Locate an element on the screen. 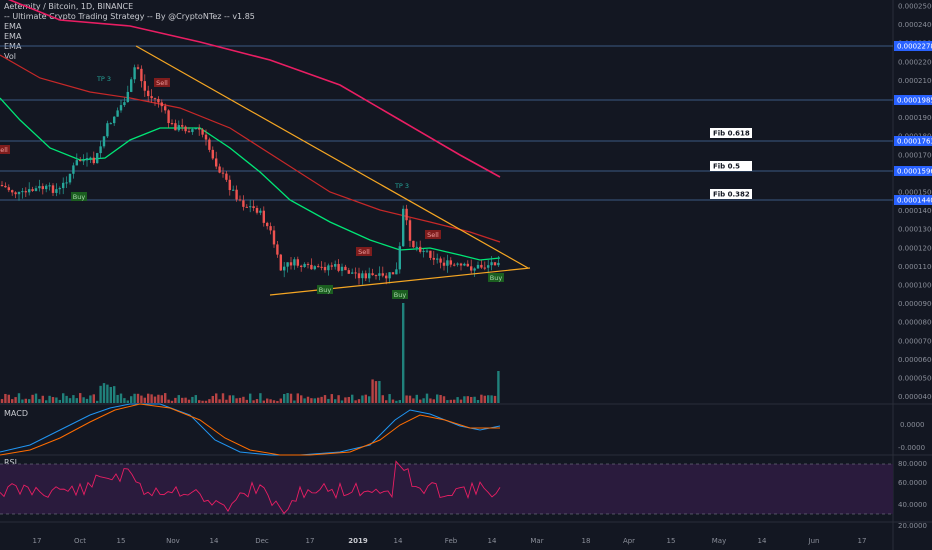  ema-label-2: EMA is located at coordinates (13, 36).